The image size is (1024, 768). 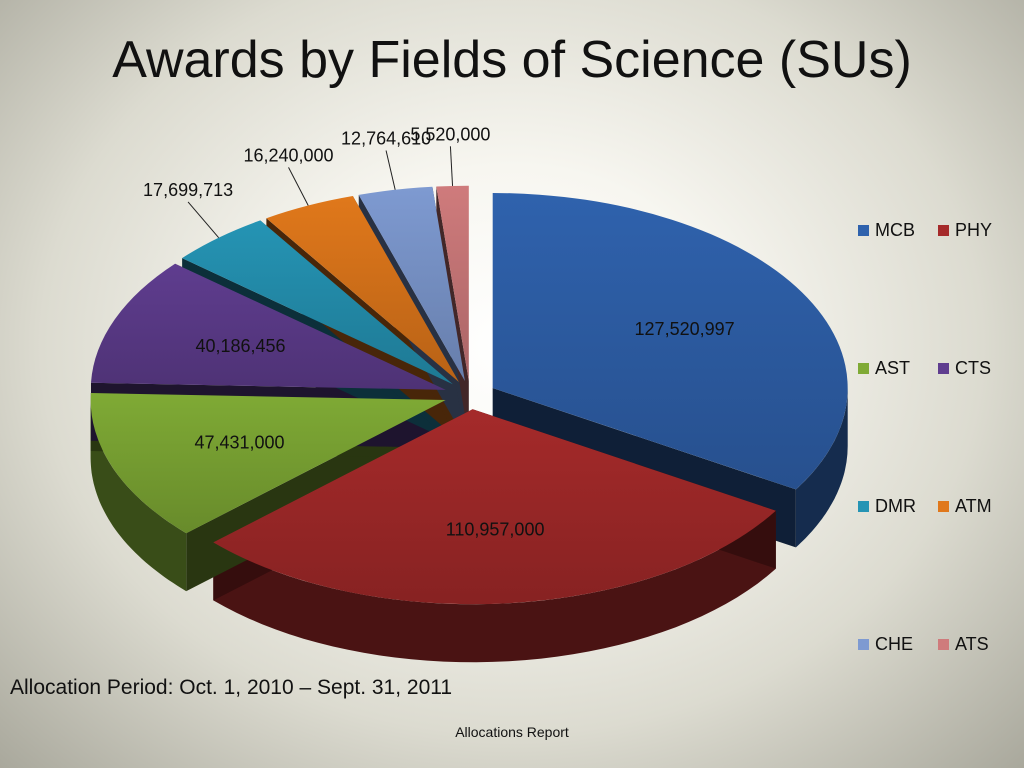 I want to click on page-title: Awards by Fields of Science (SUs), so click(x=512, y=60).